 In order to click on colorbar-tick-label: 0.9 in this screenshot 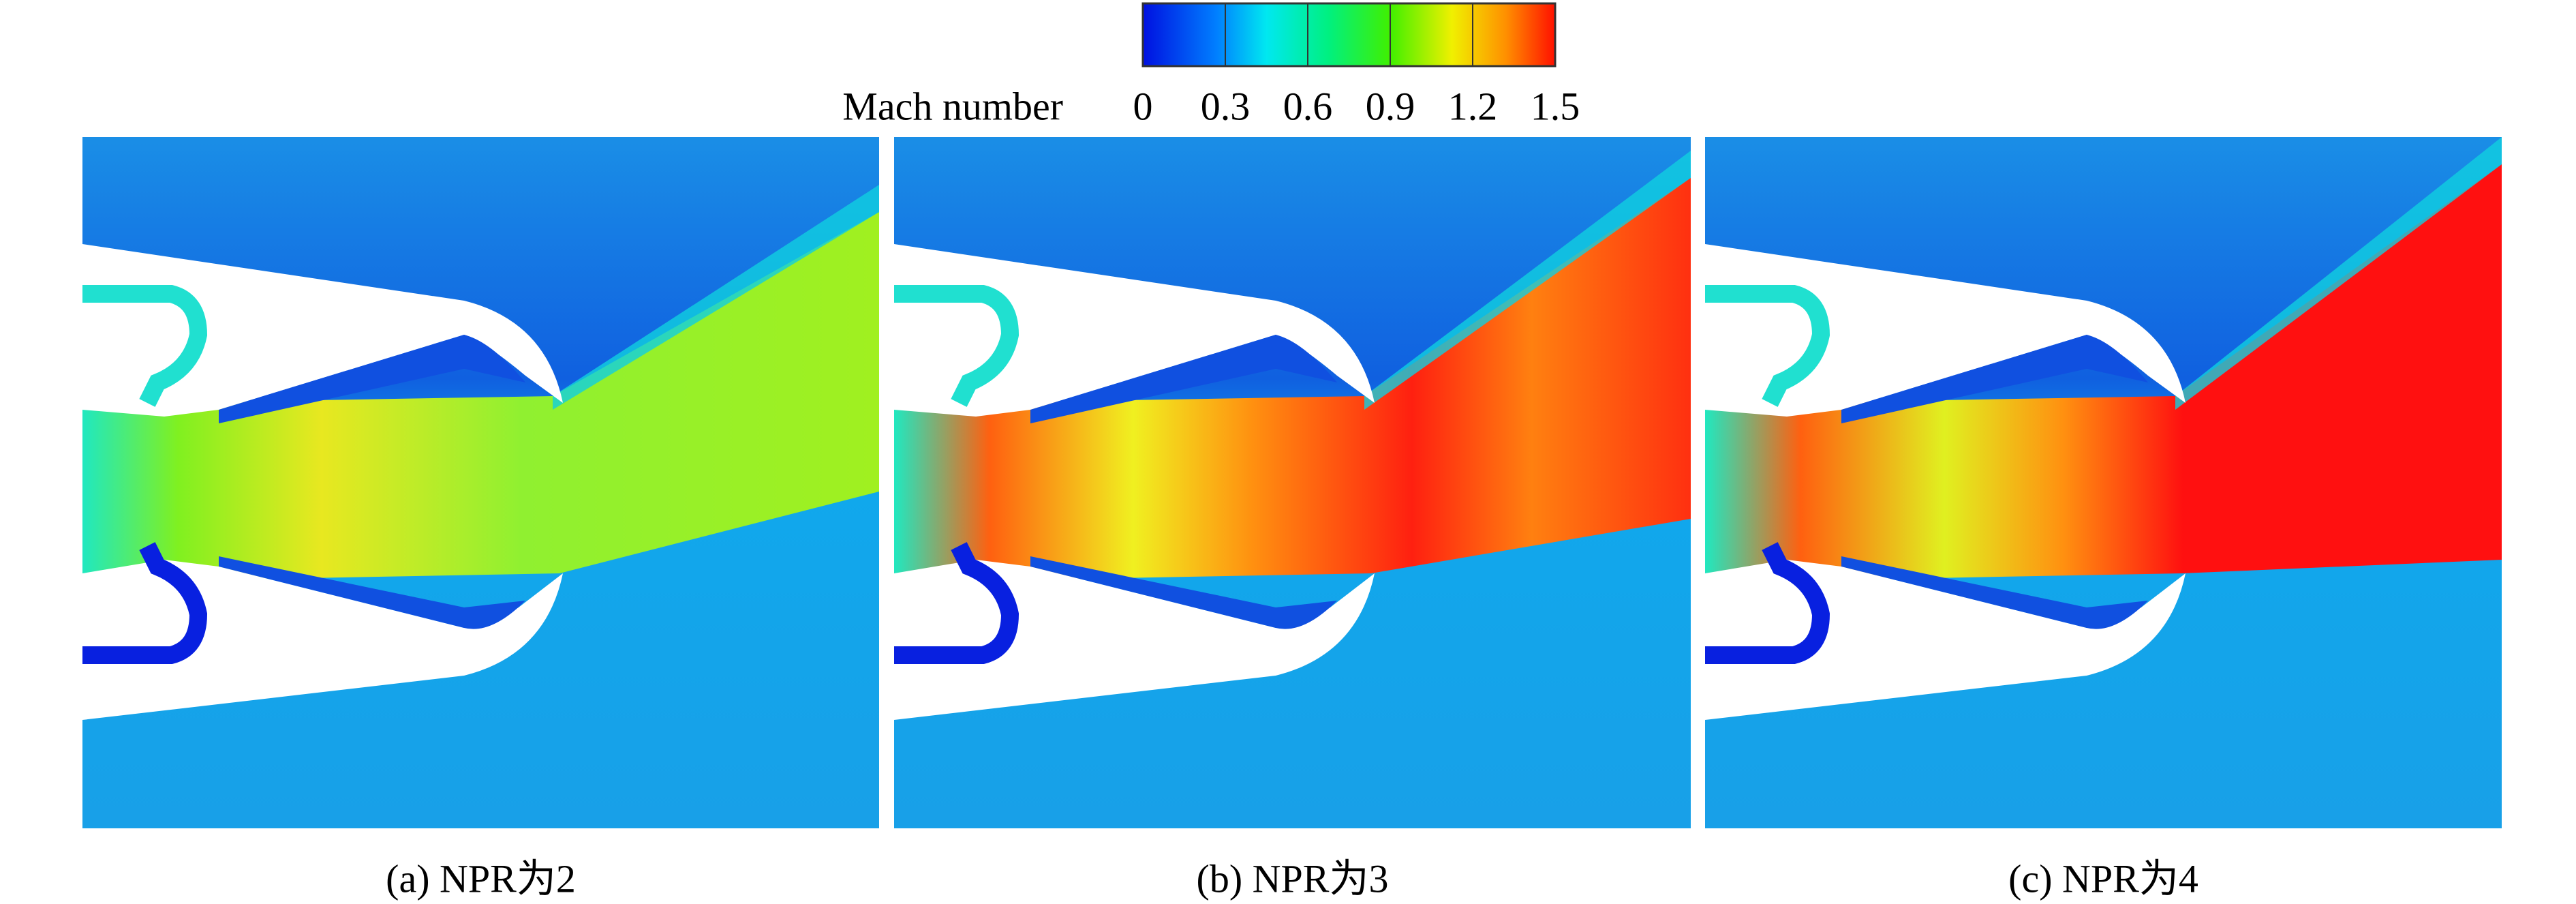, I will do `click(1390, 106)`.